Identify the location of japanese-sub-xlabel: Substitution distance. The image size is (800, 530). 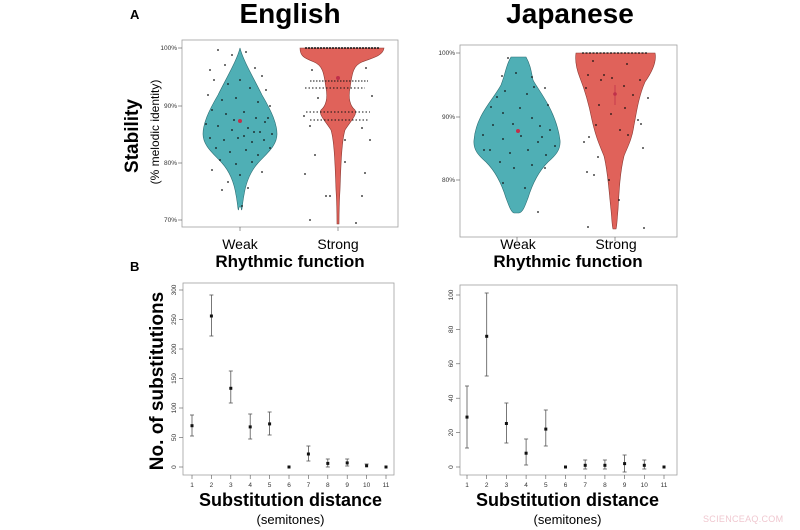
(567, 500).